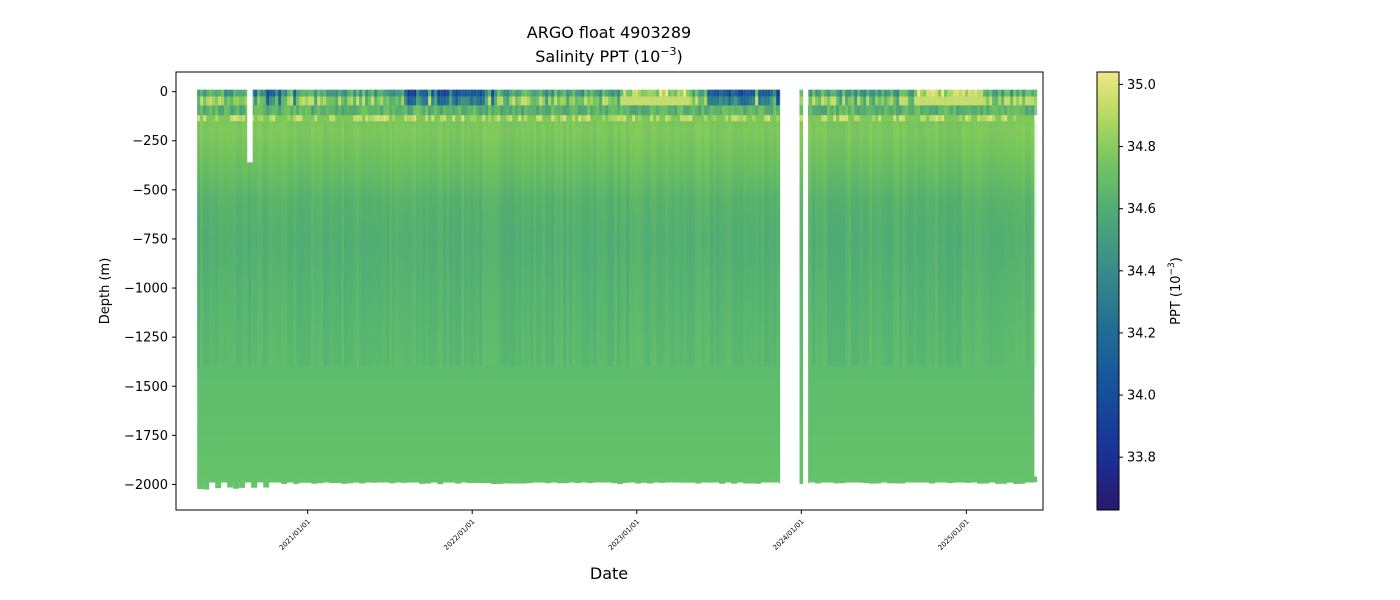 This screenshot has height=600, width=1400. Describe the element at coordinates (1137, 272) in the screenshot. I see `colorbar-axis: 33.8 34.0 34.2 34.4 34.6 34.8 35.0` at that location.